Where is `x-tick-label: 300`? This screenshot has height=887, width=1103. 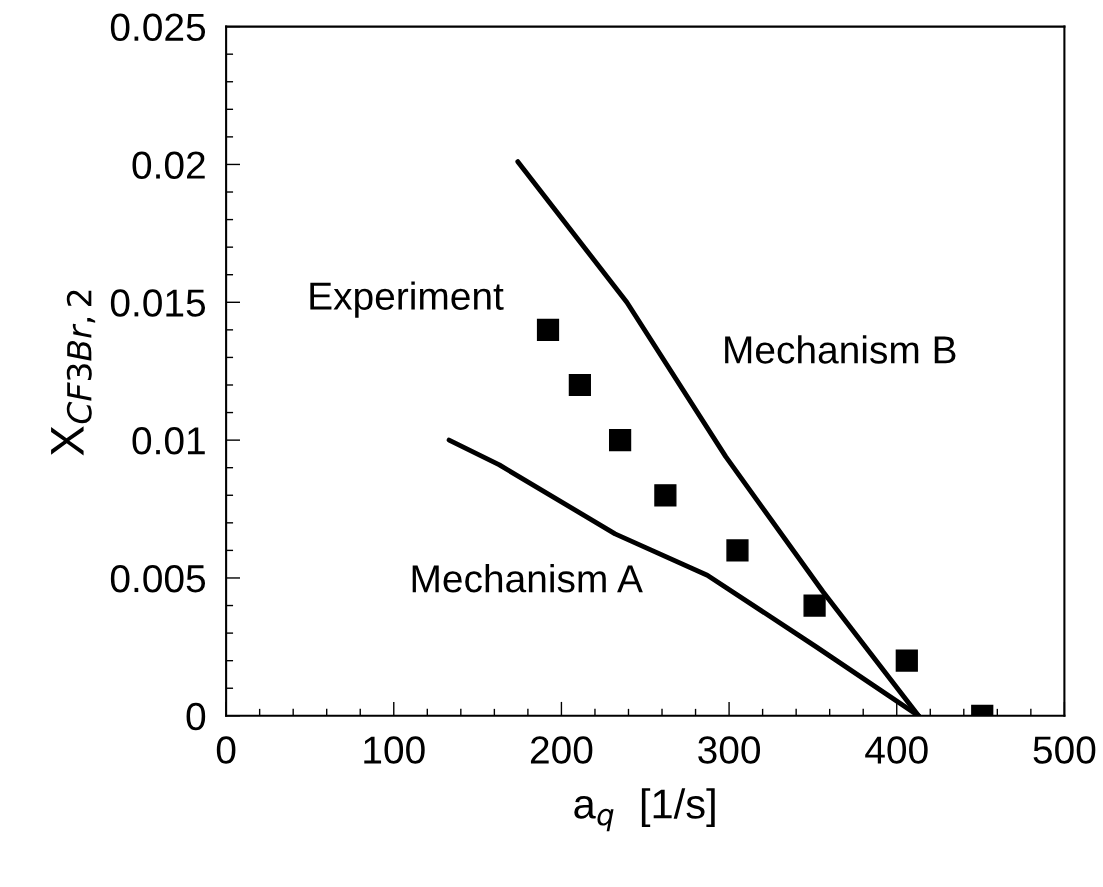 x-tick-label: 300 is located at coordinates (729, 750).